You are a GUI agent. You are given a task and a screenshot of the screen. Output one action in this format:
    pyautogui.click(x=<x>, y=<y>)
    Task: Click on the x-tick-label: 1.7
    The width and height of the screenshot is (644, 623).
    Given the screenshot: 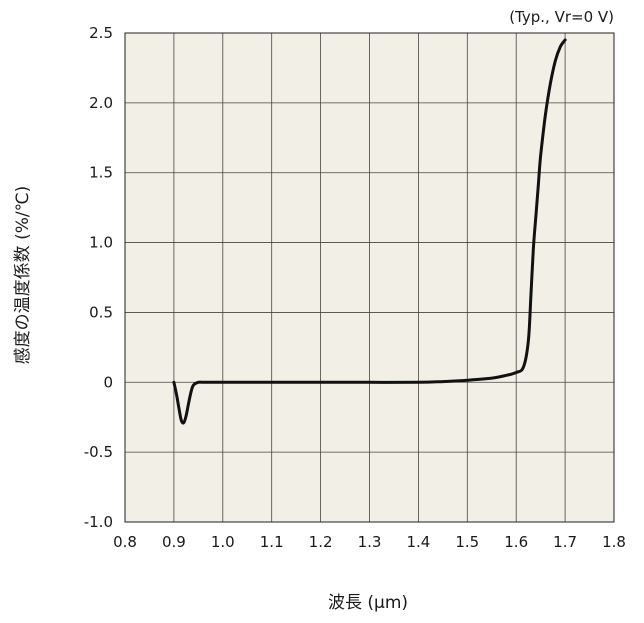 What is the action you would take?
    pyautogui.click(x=565, y=542)
    